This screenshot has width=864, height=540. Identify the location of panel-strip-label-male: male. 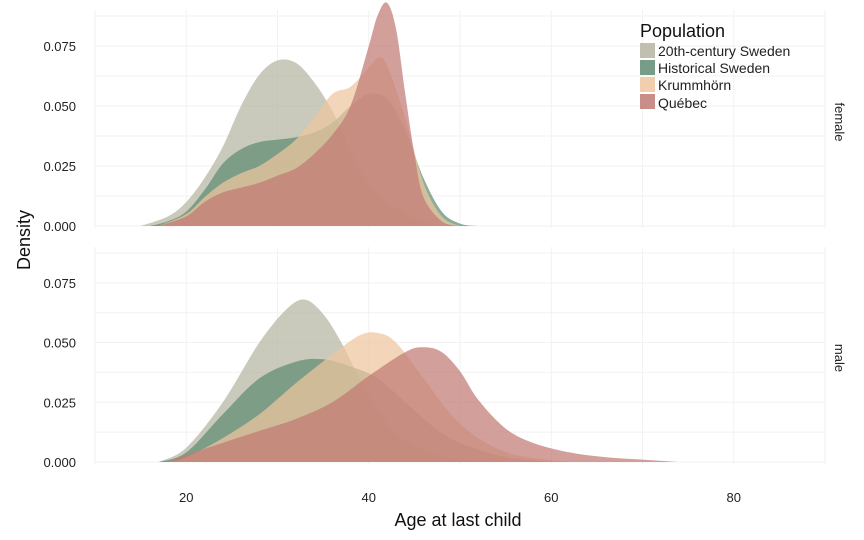
(839, 358).